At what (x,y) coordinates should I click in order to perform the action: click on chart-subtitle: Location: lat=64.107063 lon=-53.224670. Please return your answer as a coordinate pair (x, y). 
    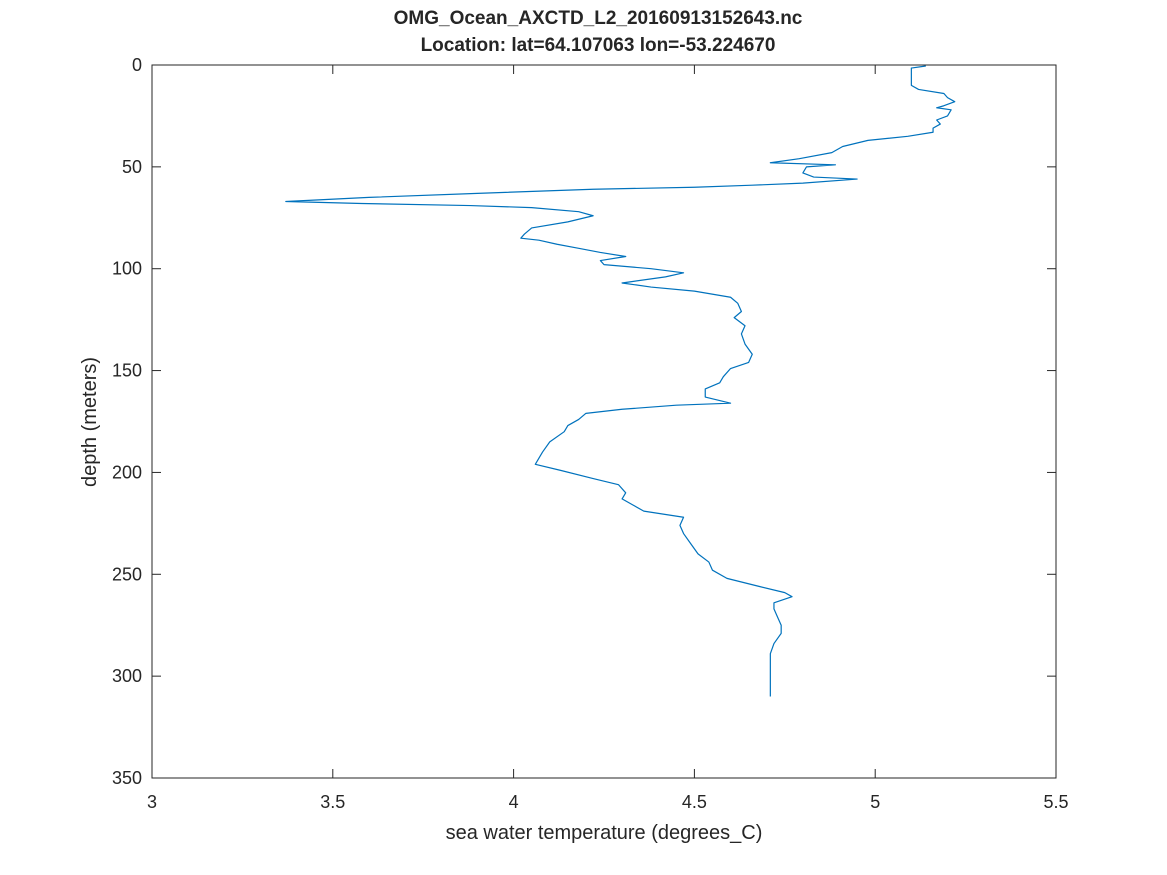
    Looking at the image, I should click on (598, 45).